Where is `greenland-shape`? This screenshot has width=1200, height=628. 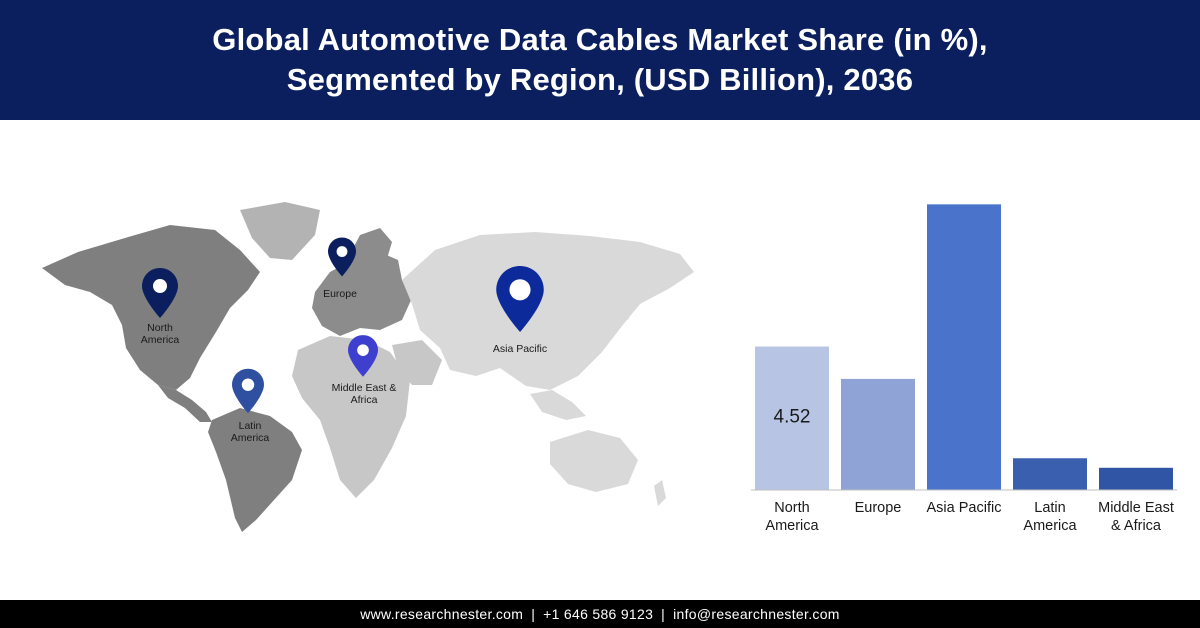 greenland-shape is located at coordinates (280, 231).